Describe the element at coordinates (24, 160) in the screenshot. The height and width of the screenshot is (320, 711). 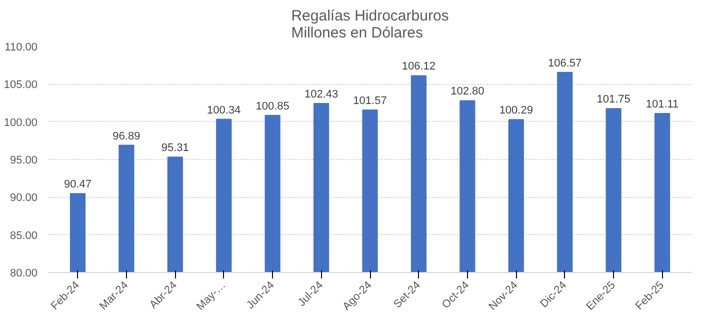
I see `y-tick-label: 95.00` at that location.